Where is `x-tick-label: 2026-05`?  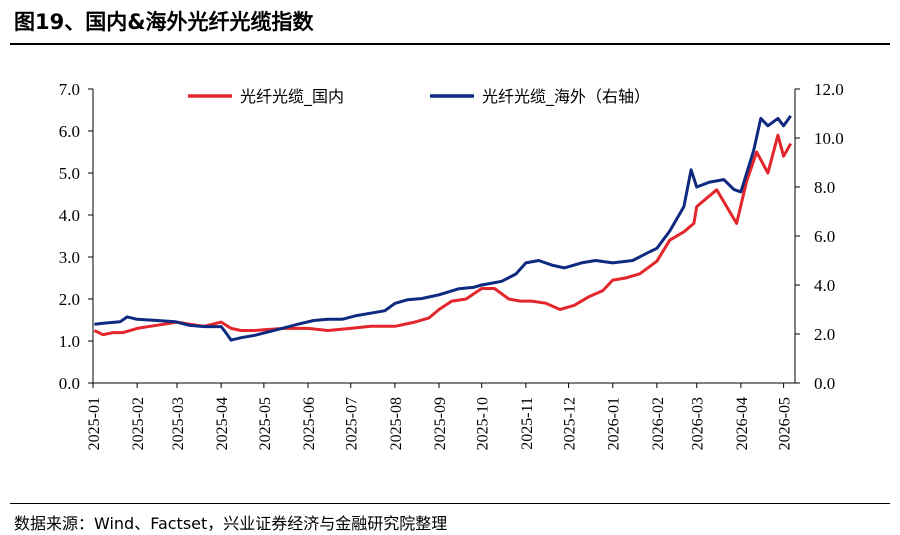 x-tick-label: 2026-05 is located at coordinates (785, 423).